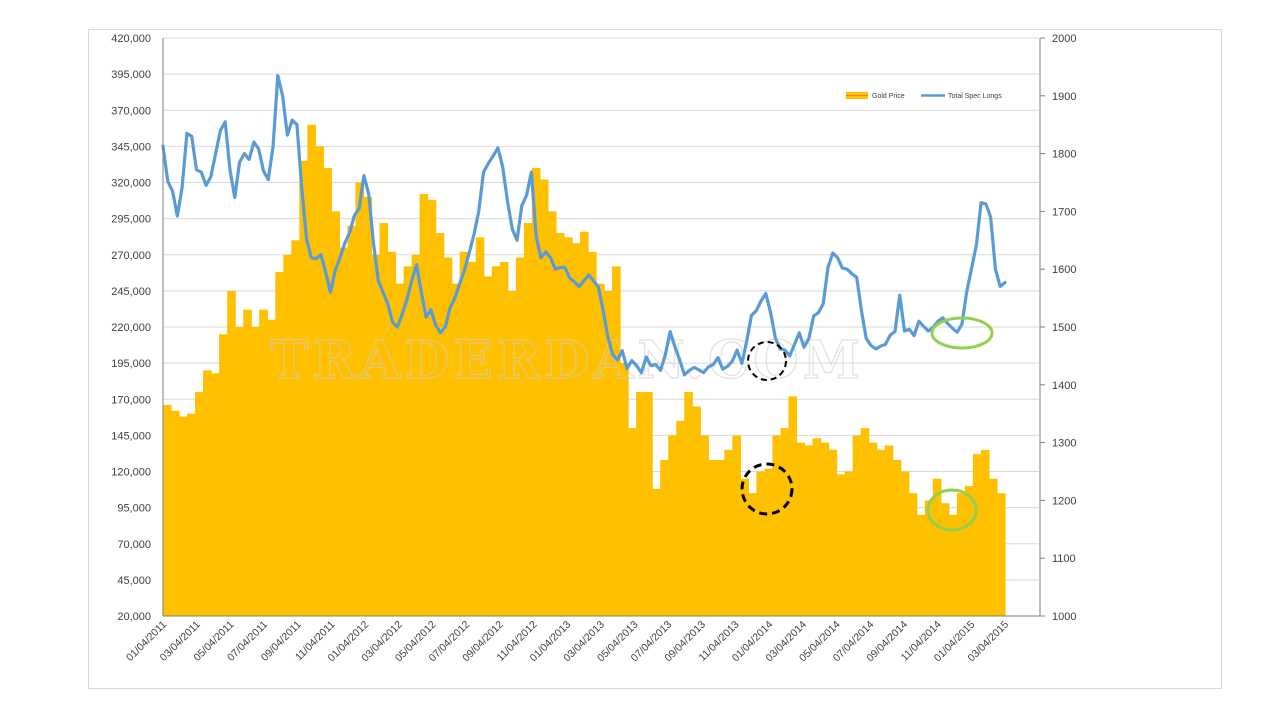 This screenshot has width=1280, height=720. What do you see at coordinates (888, 96) in the screenshot?
I see `legend-label-gold-price: Gold Price` at bounding box center [888, 96].